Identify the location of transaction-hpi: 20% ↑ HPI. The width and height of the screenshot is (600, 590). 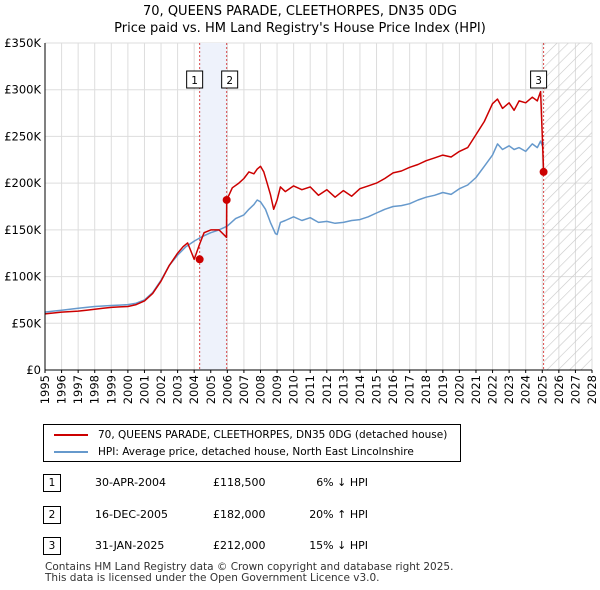
(338, 514).